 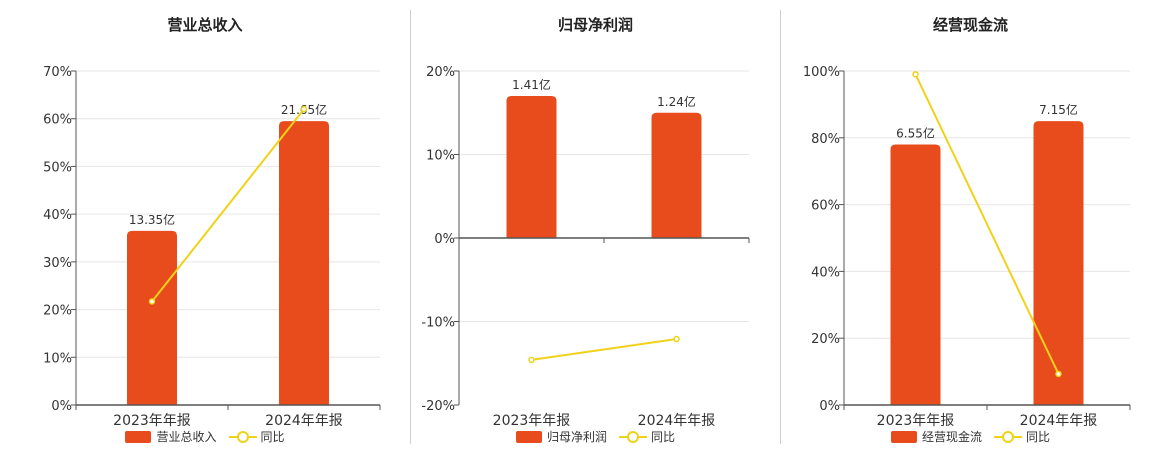 What do you see at coordinates (595, 25) in the screenshot?
I see `chart-title: 归母净利润` at bounding box center [595, 25].